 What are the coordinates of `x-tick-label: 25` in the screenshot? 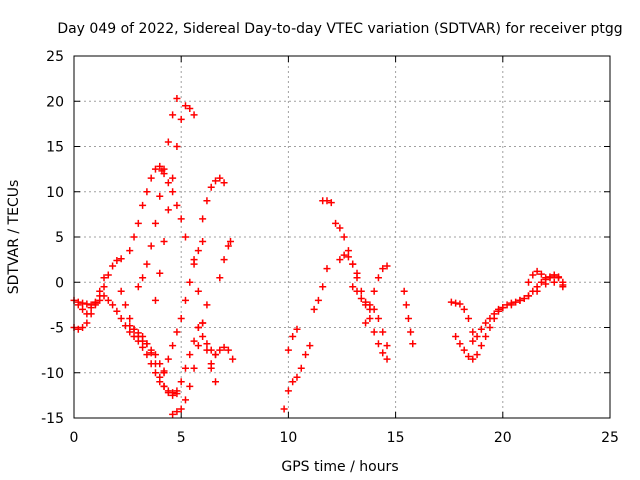 It's located at (610, 438).